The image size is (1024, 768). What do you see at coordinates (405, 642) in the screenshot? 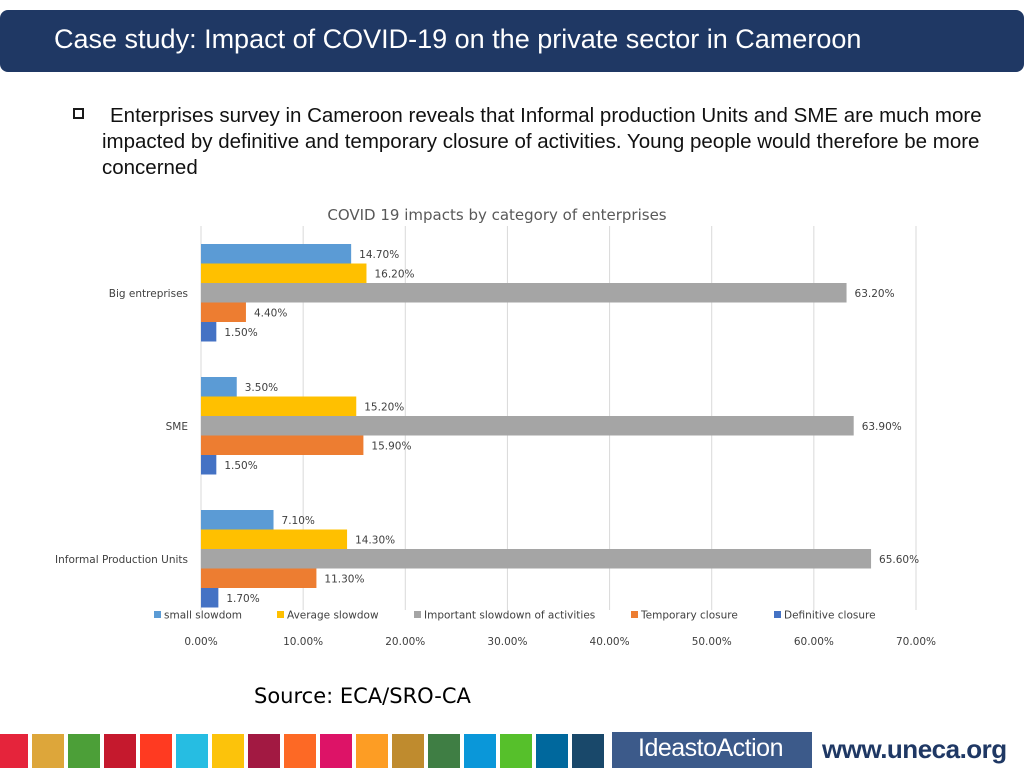
I see `x-tick-label: 20.00%` at bounding box center [405, 642].